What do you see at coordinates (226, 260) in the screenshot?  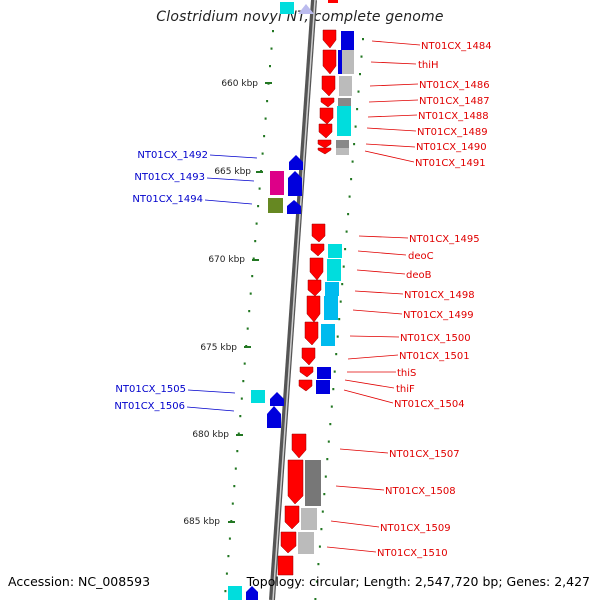 I see `scale-label-670: 670 kbp` at bounding box center [226, 260].